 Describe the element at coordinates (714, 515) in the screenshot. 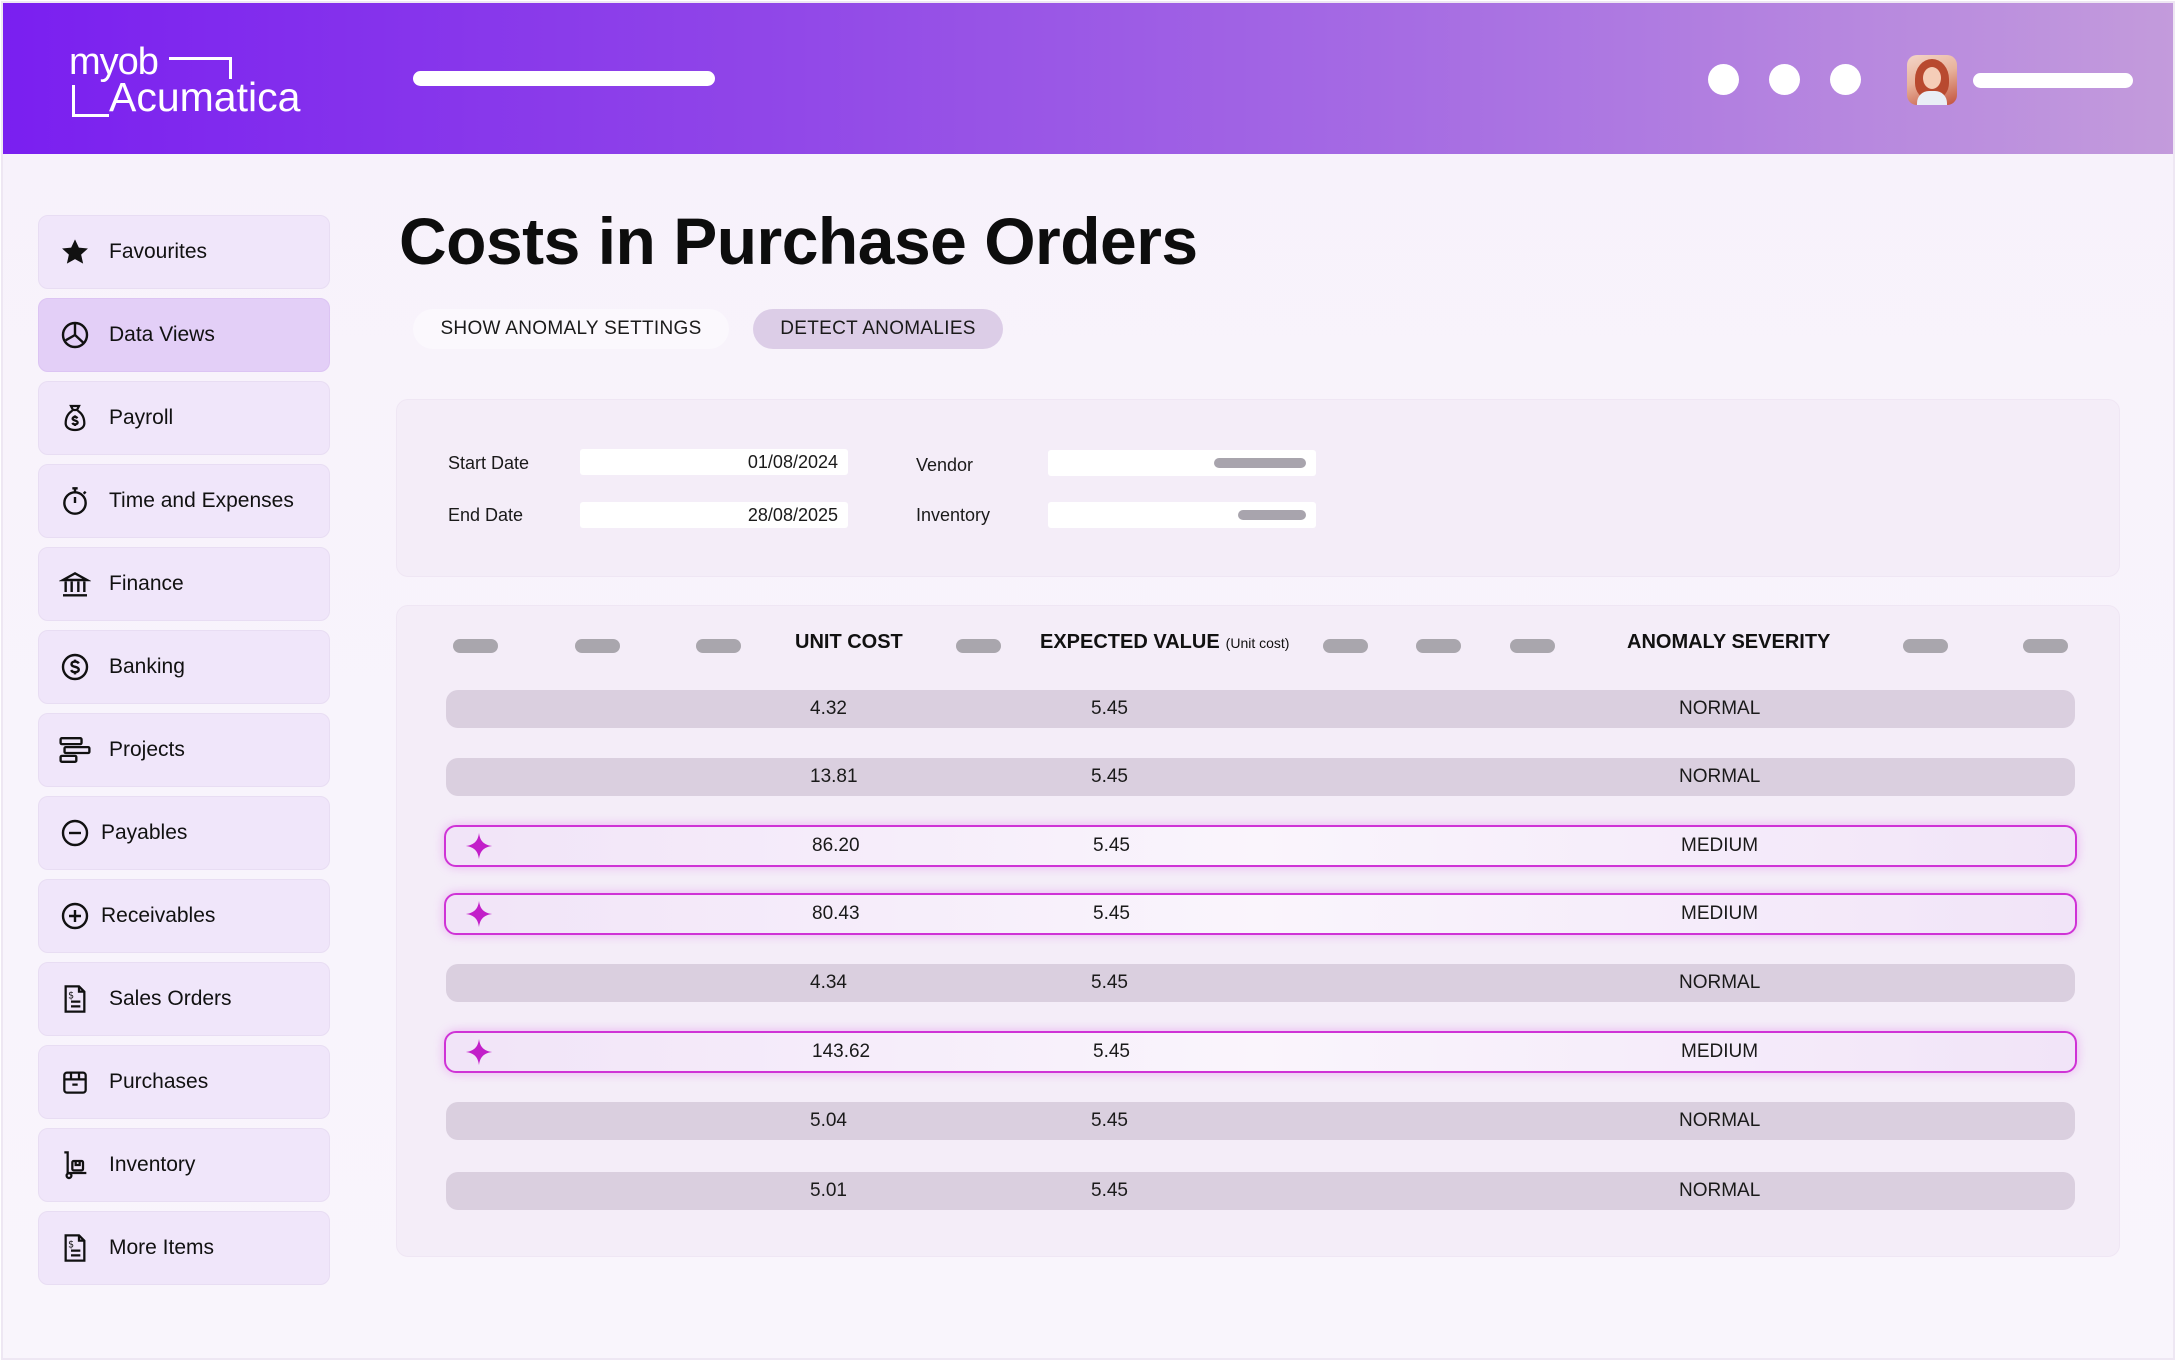

I see `end-date-field: 28/08/2025` at that location.